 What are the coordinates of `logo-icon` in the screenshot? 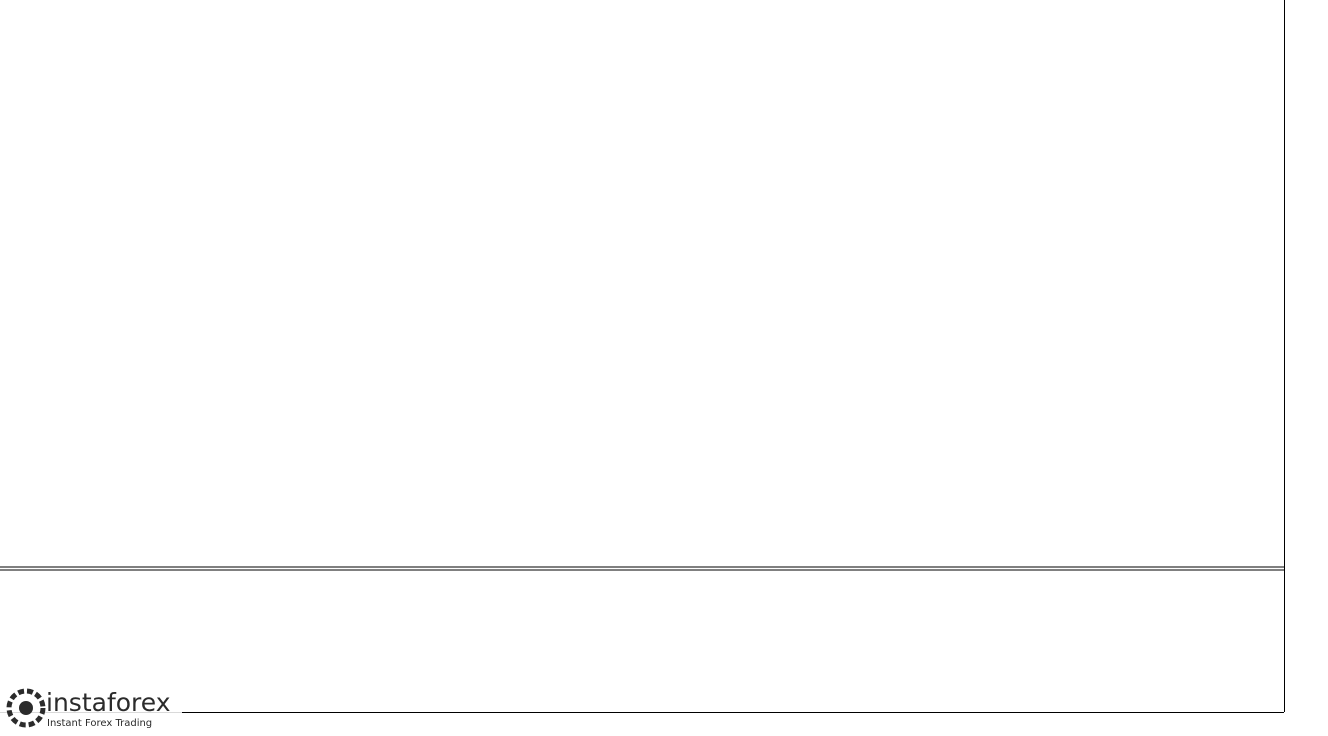 It's located at (26, 708).